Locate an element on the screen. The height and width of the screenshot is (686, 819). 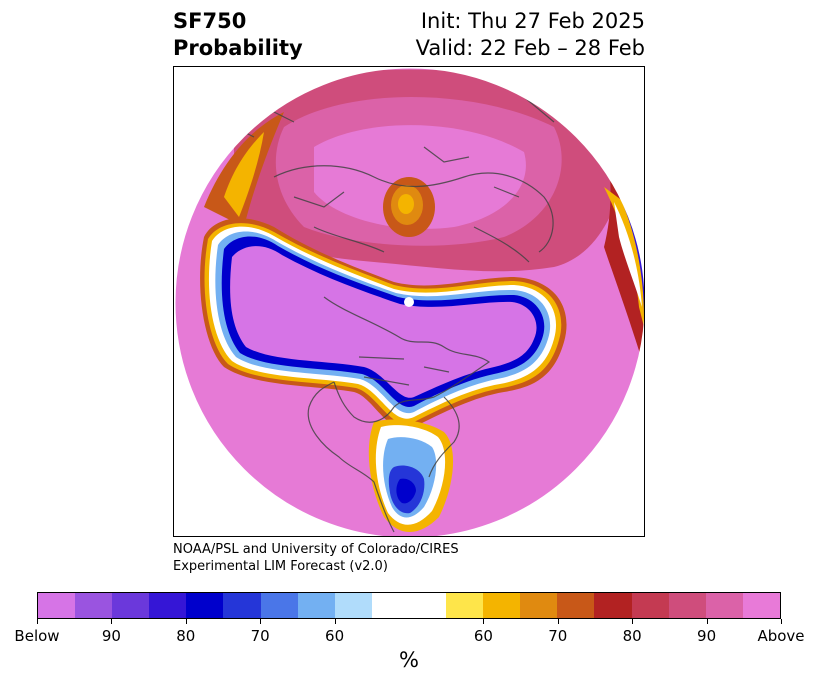
credit-line-2: Experimental LIM Forecast (v2.0) is located at coordinates (280, 566).